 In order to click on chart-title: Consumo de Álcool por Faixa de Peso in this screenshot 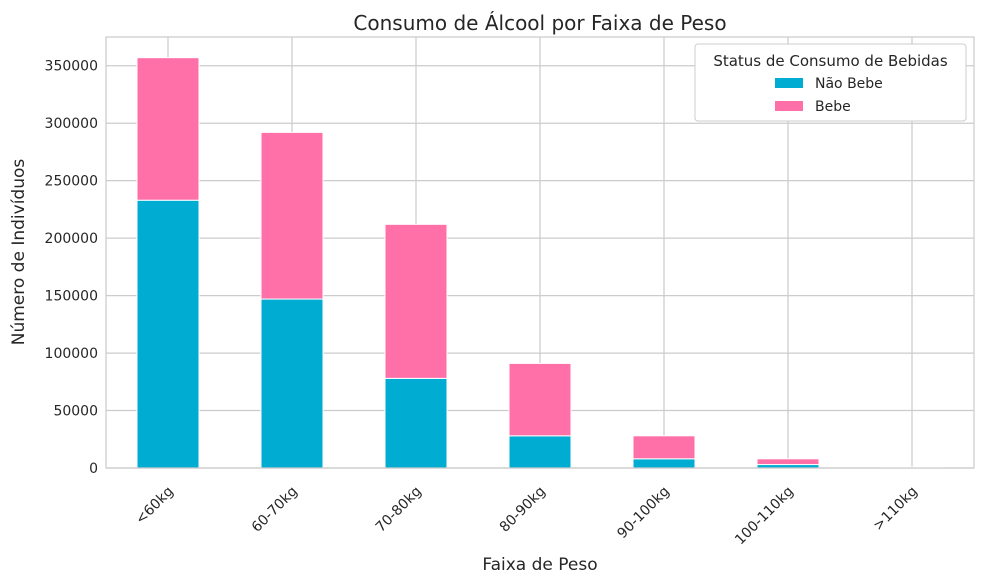, I will do `click(539, 23)`.